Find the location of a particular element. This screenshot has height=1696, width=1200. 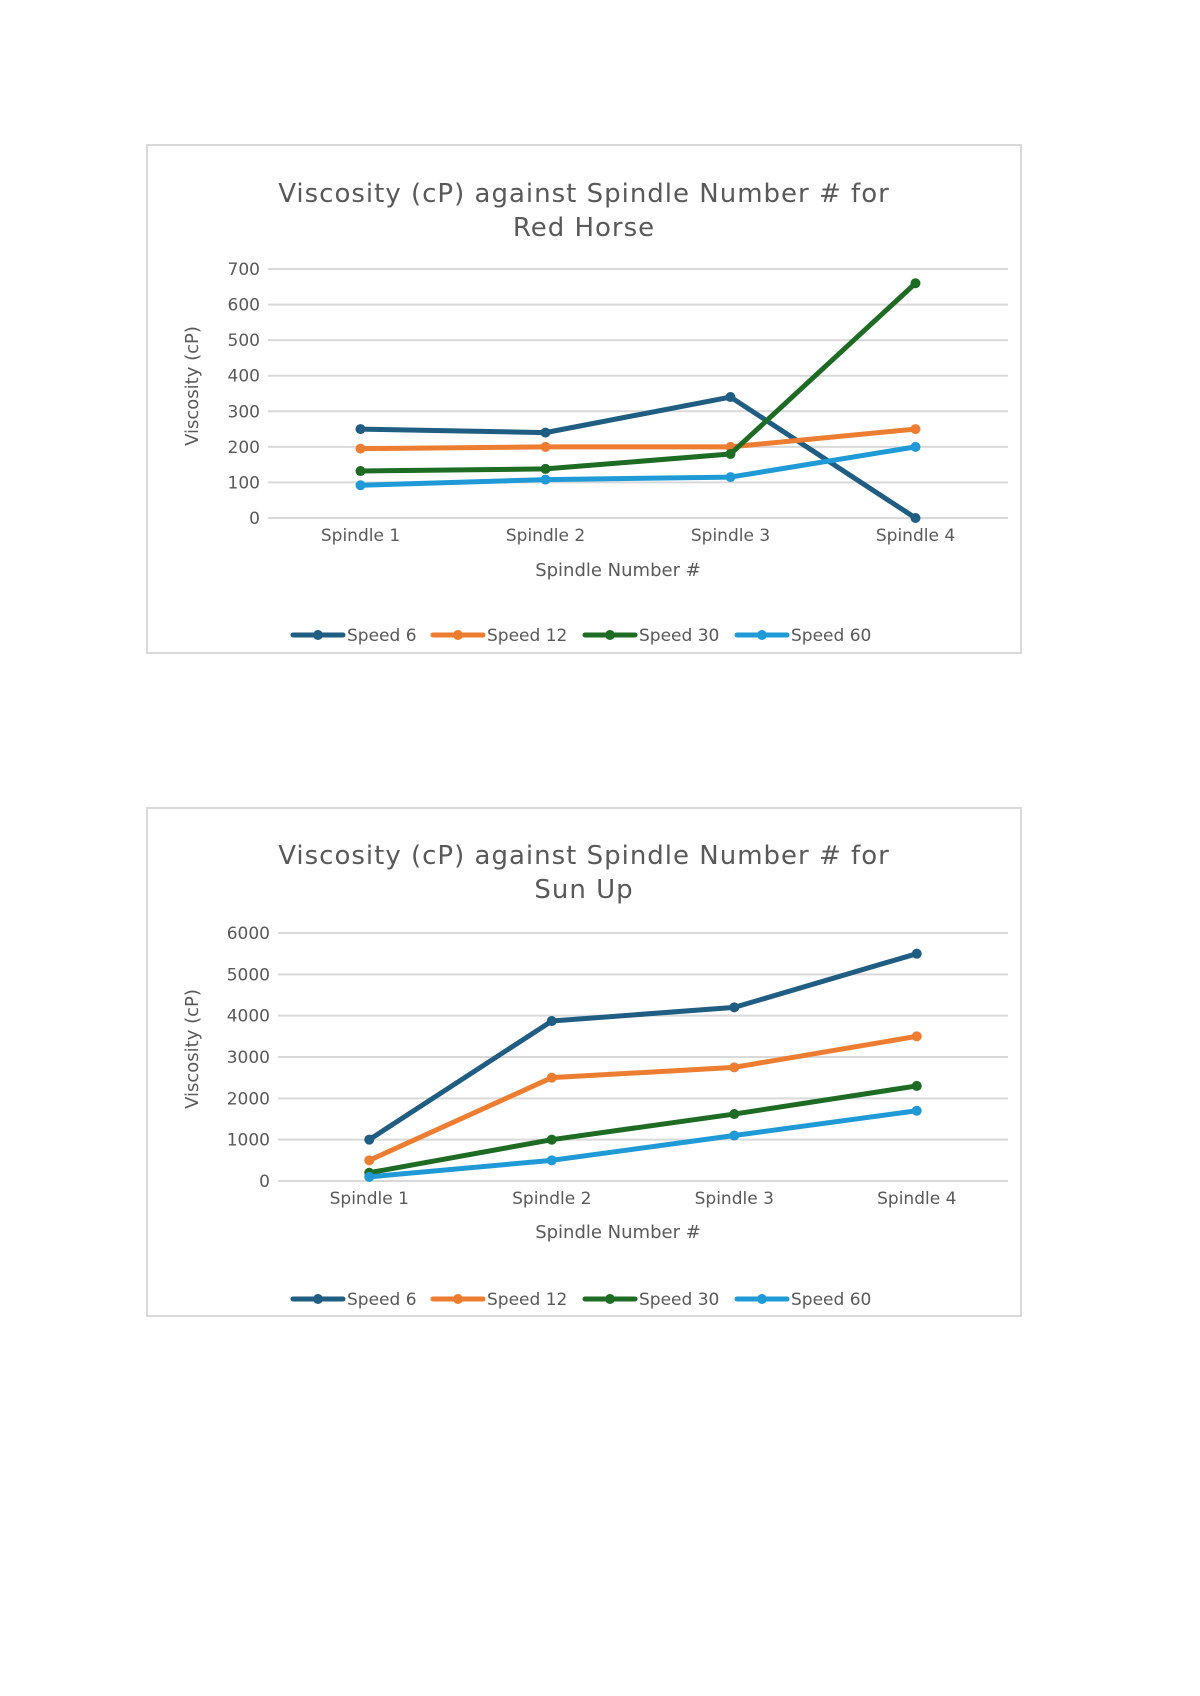

gridlines is located at coordinates (643, 1057).